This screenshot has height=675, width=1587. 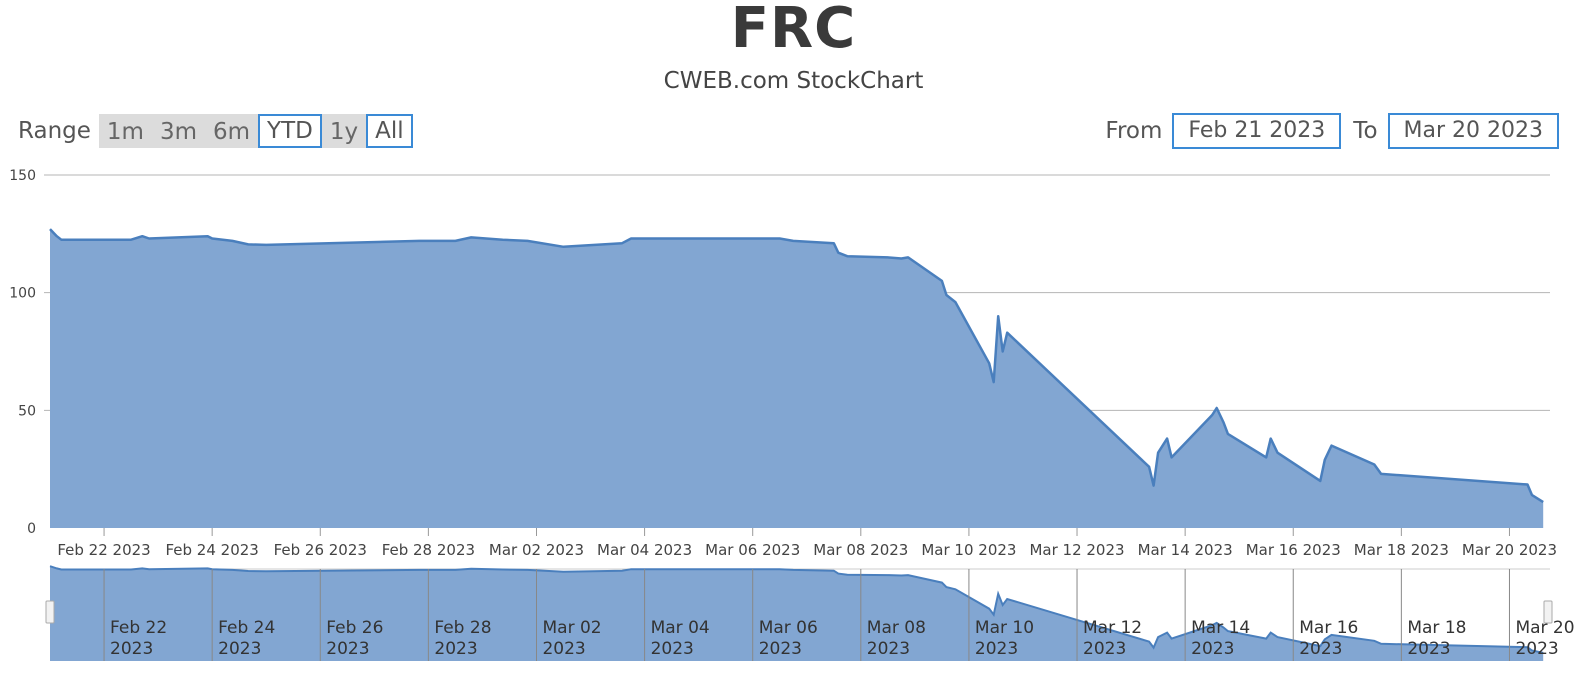 I want to click on date-range-inputs: From Feb 21 2023 To Mar 20 2023, so click(x=1326, y=131).